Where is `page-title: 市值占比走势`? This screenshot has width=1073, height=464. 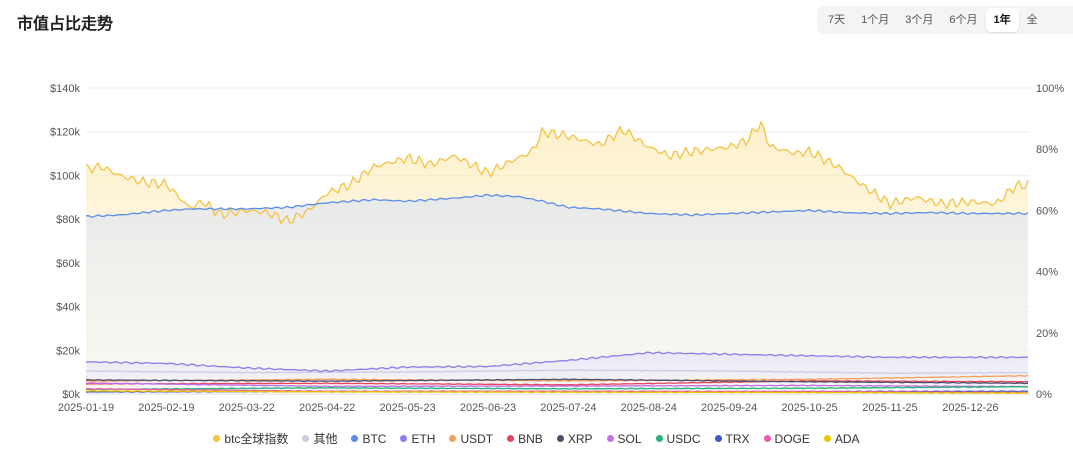
page-title: 市值占比走势 is located at coordinates (65, 24).